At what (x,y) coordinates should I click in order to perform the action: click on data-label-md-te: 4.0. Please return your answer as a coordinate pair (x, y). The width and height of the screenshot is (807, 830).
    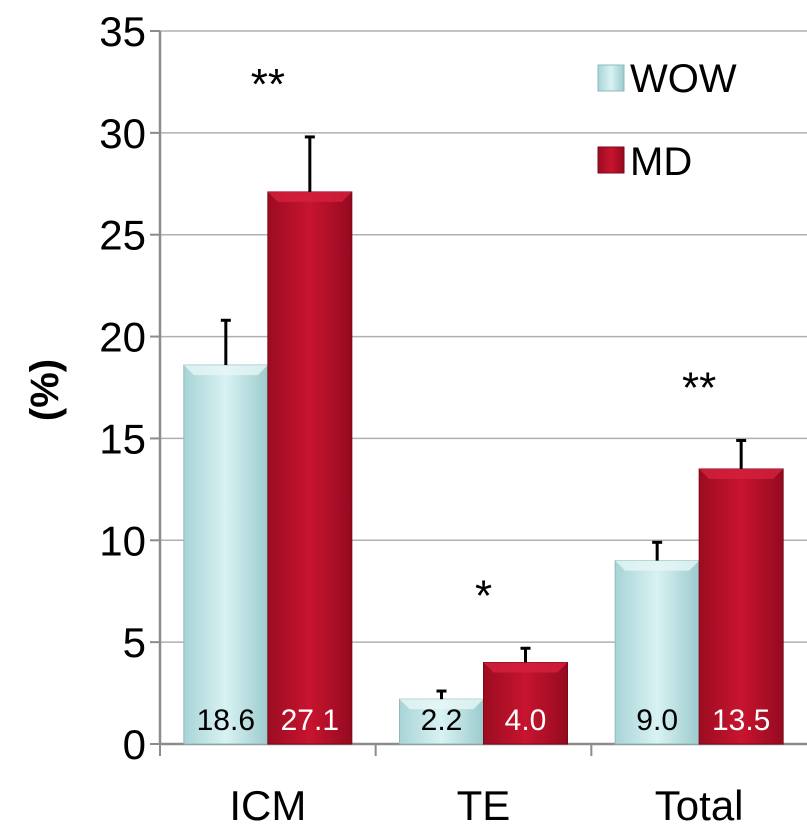
    Looking at the image, I should click on (526, 720).